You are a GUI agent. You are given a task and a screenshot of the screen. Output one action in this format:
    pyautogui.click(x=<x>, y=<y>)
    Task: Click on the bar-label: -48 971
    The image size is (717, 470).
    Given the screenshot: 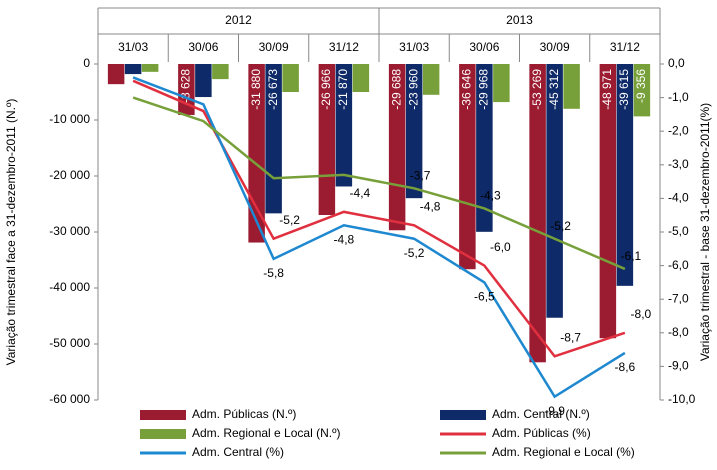 What is the action you would take?
    pyautogui.click(x=607, y=89)
    